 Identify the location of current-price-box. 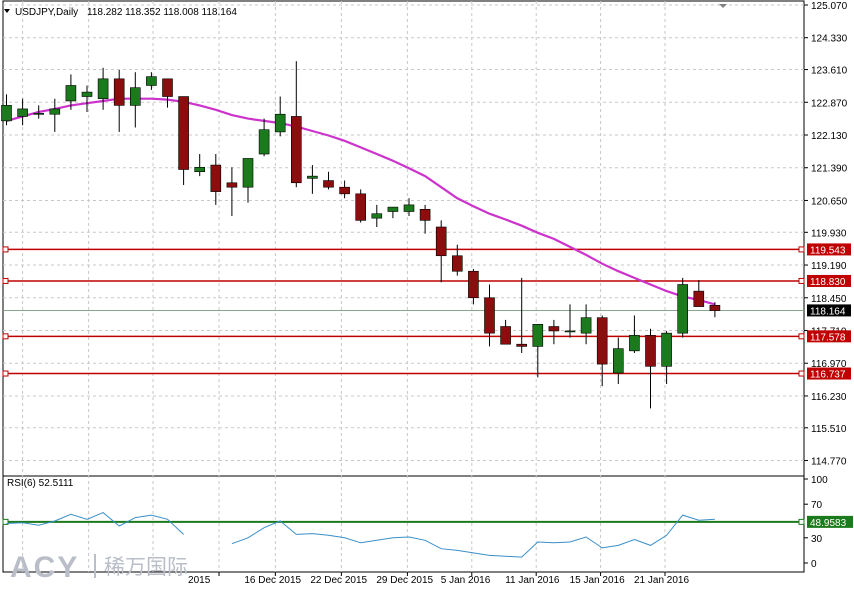
(829, 310).